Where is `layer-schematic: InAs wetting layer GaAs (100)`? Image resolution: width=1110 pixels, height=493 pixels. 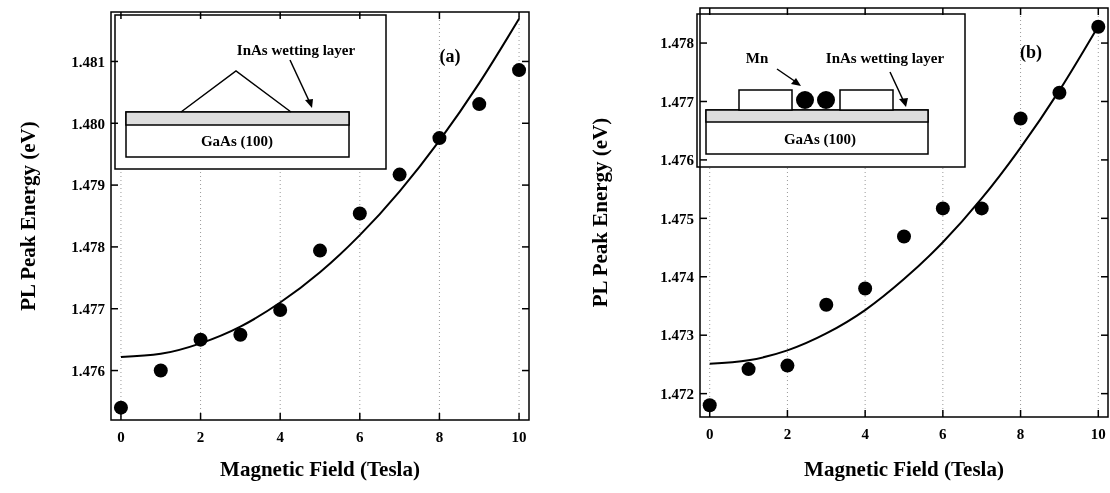
layer-schematic: InAs wetting layer GaAs (100) is located at coordinates (250, 92).